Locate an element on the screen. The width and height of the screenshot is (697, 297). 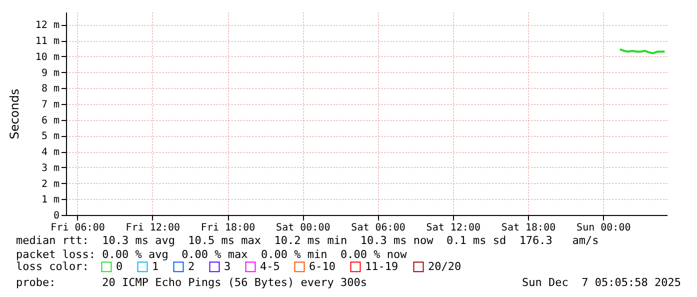
y-tick-label: 2 m is located at coordinates (50, 184).